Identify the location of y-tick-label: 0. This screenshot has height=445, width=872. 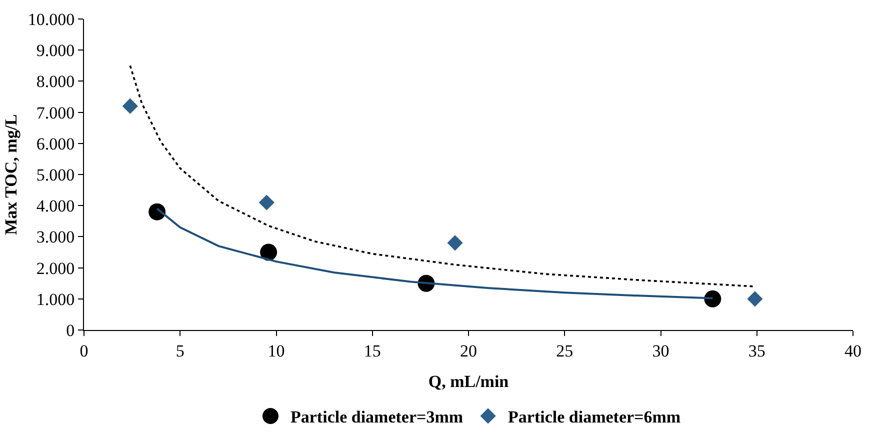
(70, 330).